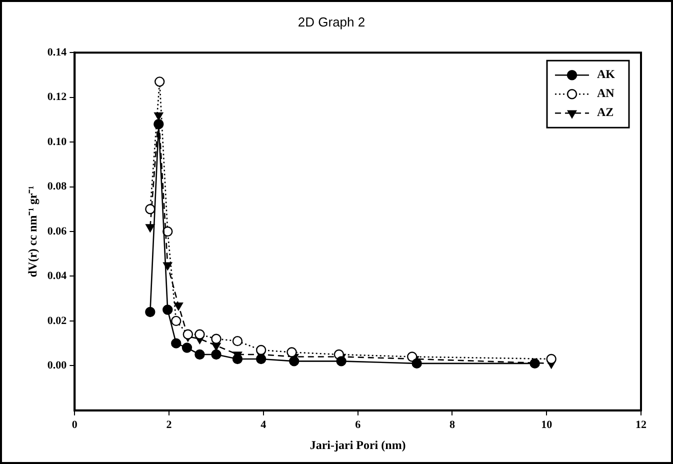 The height and width of the screenshot is (464, 673). I want to click on y-tick-label: 0.12, so click(57, 97).